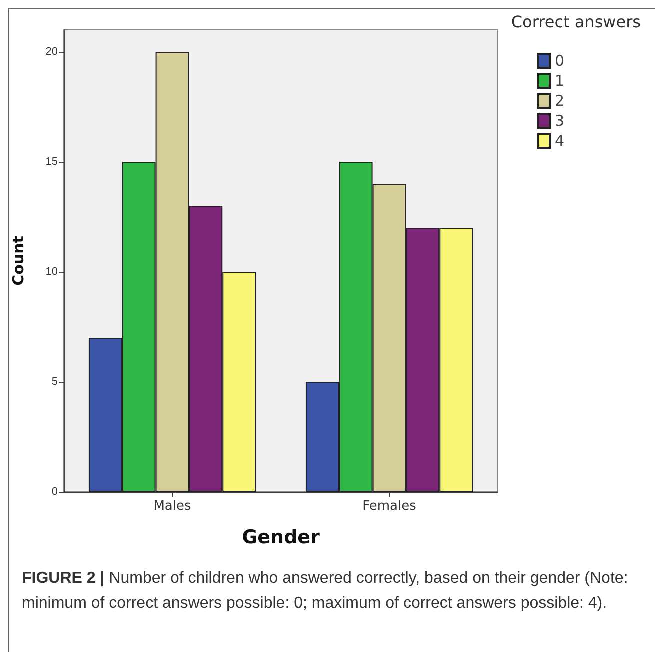  Describe the element at coordinates (560, 81) in the screenshot. I see `legend-label: 1` at that location.